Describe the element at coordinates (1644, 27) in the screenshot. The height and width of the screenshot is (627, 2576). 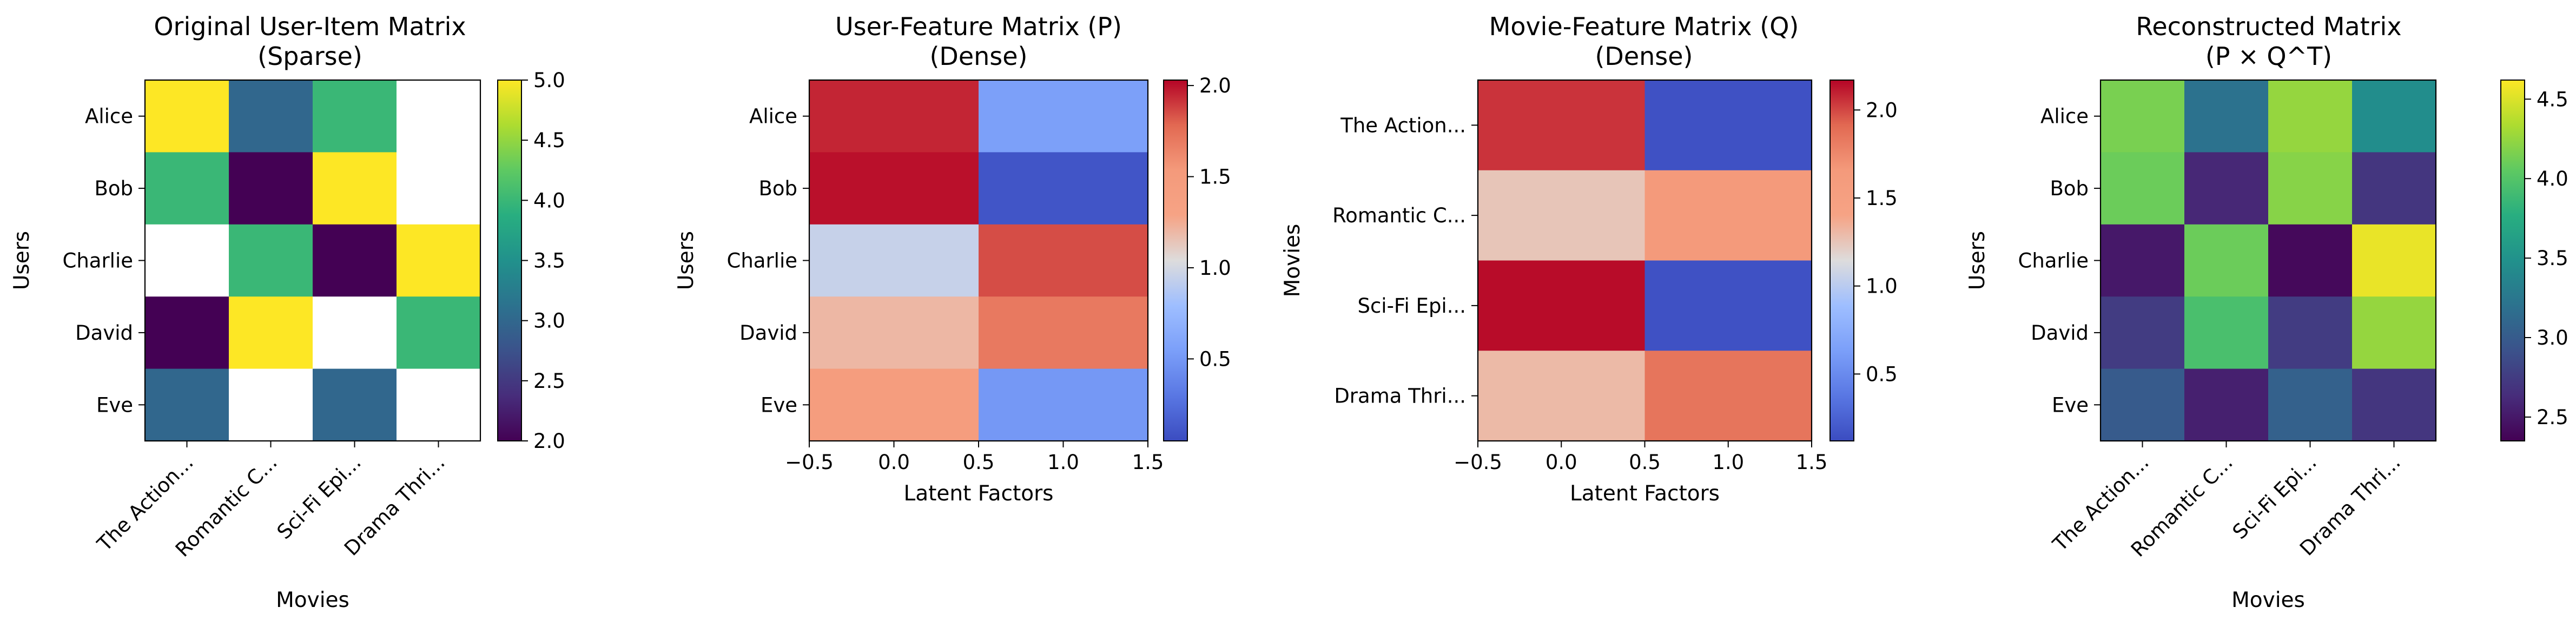
I see `panel-title-line1: Movie-Feature Matrix (Q)` at that location.